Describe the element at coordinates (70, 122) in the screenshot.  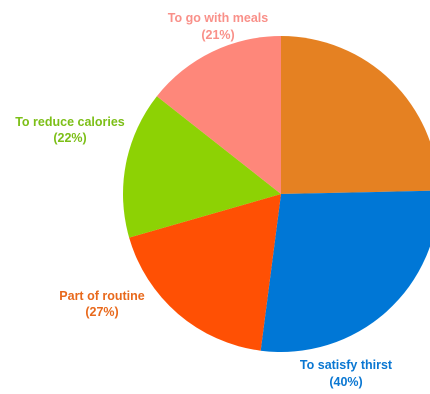
I see `slice-label-to-reduce-calories: To reduce calories` at that location.